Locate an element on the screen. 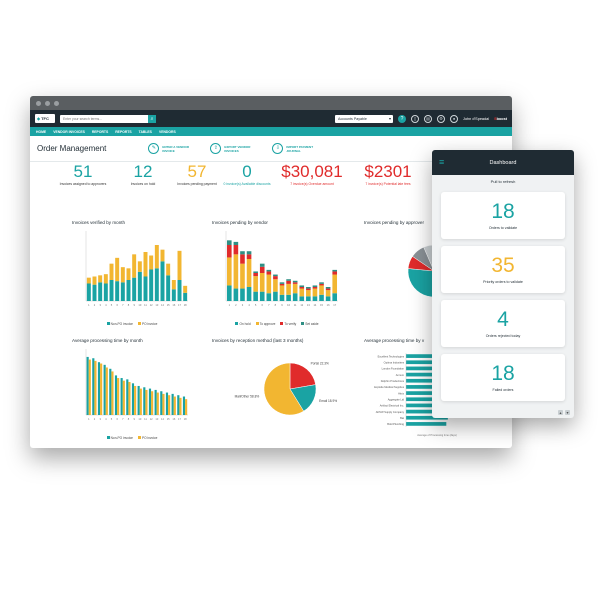  legend-item: To approve is located at coordinates (266, 324).